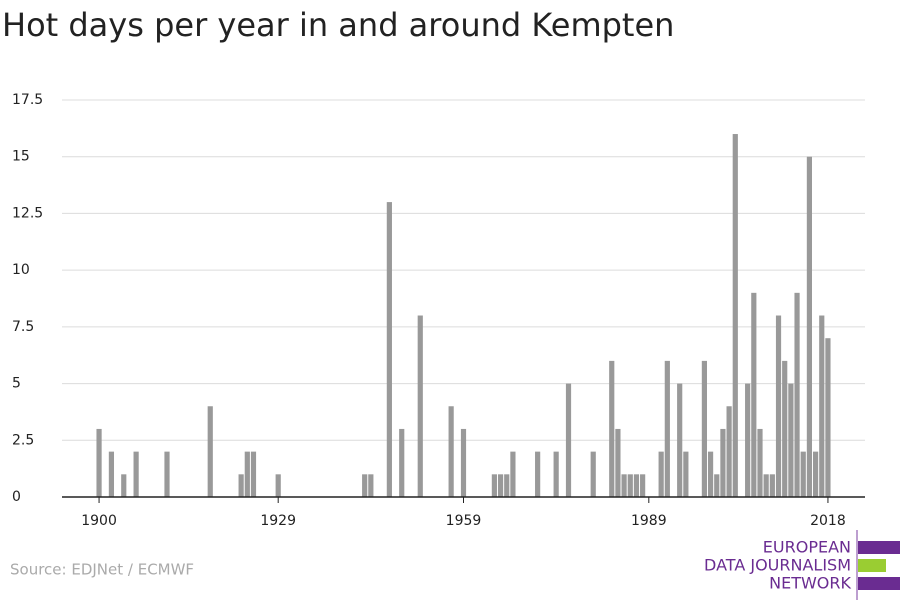 Image resolution: width=900 pixels, height=604 pixels. Describe the element at coordinates (102, 570) in the screenshot. I see `source: Source: EDJNet / ECMWF` at that location.